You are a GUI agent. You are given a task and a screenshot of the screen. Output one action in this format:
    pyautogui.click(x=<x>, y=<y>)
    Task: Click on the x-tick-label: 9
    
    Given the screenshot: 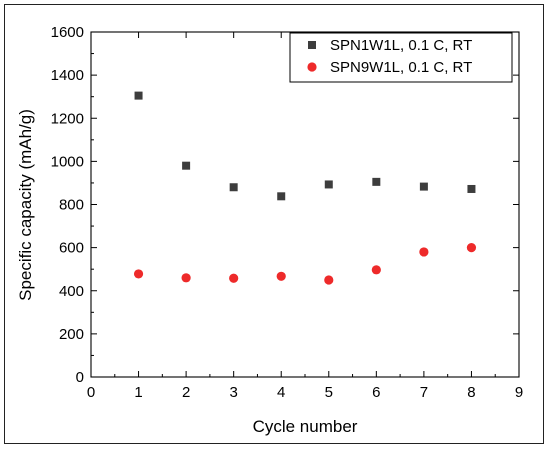 What is the action you would take?
    pyautogui.click(x=519, y=392)
    